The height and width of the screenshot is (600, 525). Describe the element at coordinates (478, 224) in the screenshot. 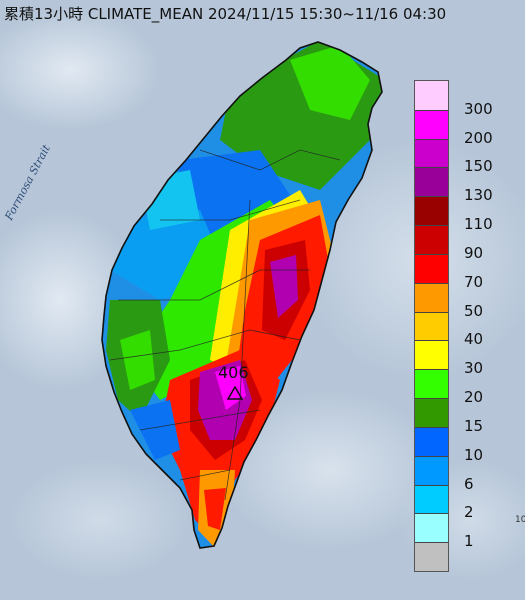

I see `legend-label: 110` at that location.